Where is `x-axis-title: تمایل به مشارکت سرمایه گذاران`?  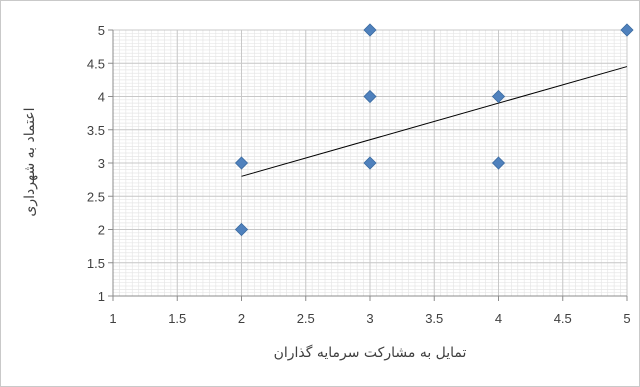 x-axis-title: تمایل به مشارکت سرمایه گذاران is located at coordinates (370, 352).